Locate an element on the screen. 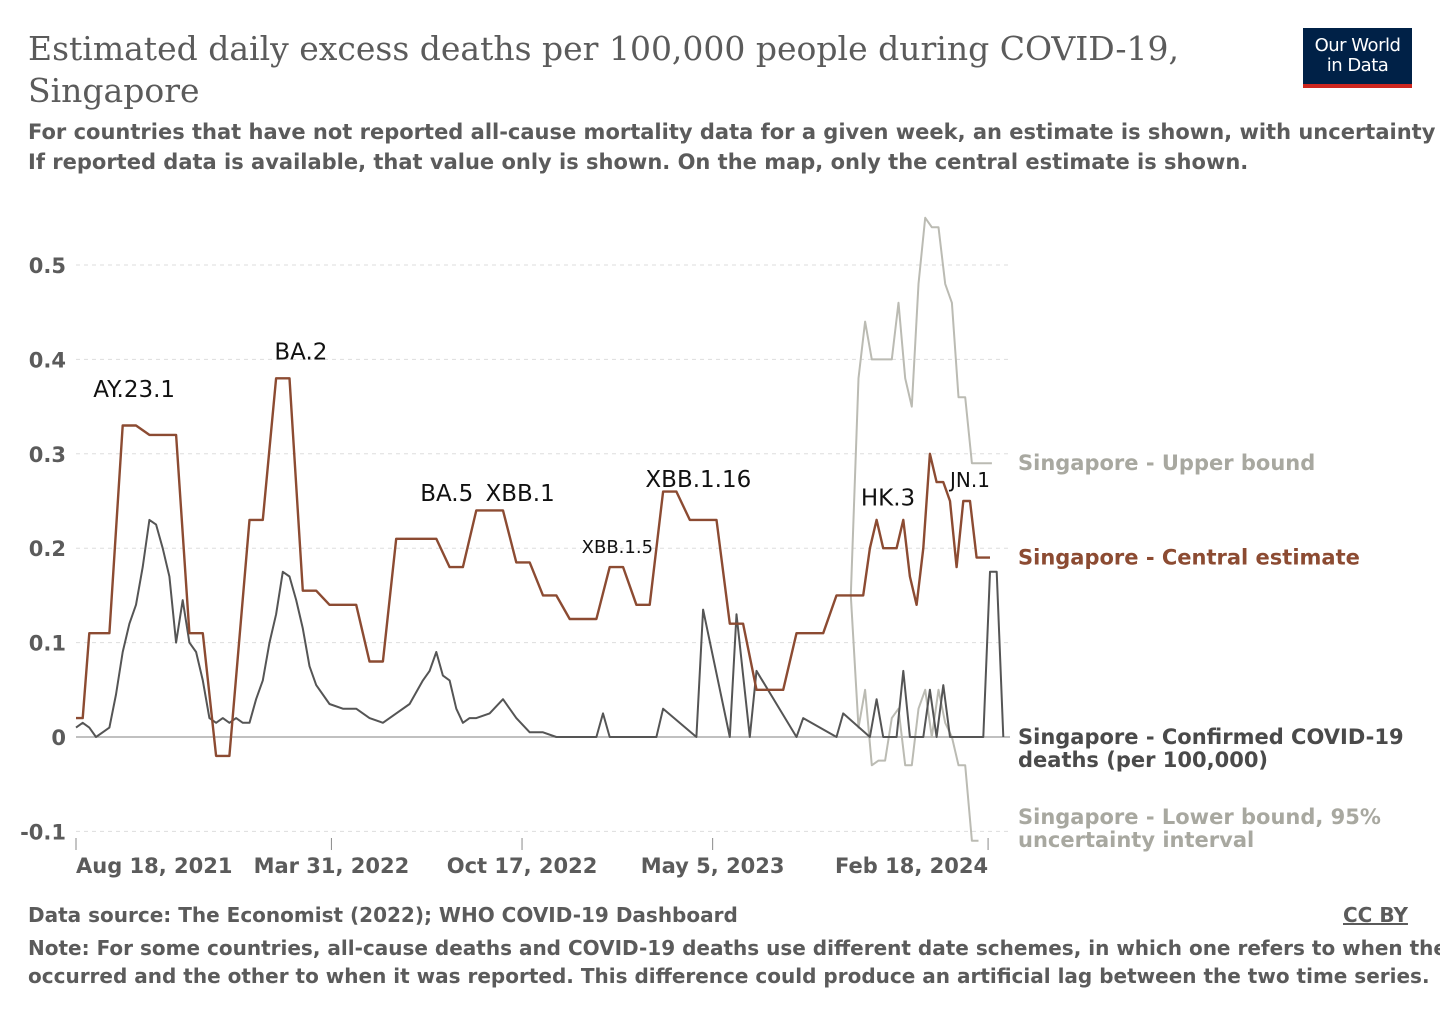  logo-line-1: Our World is located at coordinates (1357, 45).